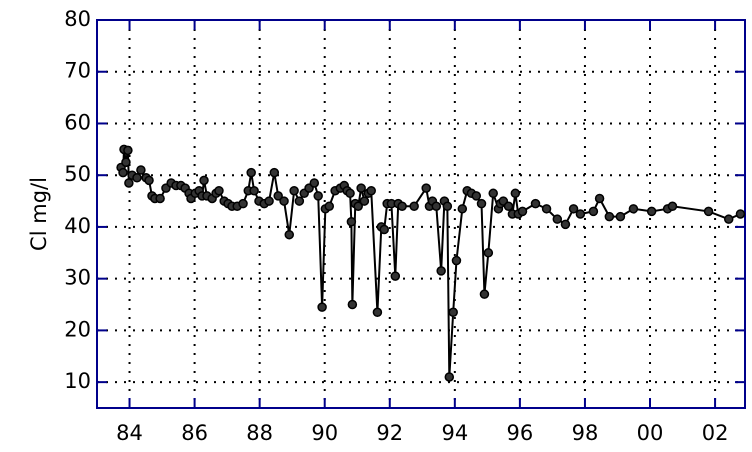  Describe the element at coordinates (520, 433) in the screenshot. I see `x-tick-label: 96` at that location.